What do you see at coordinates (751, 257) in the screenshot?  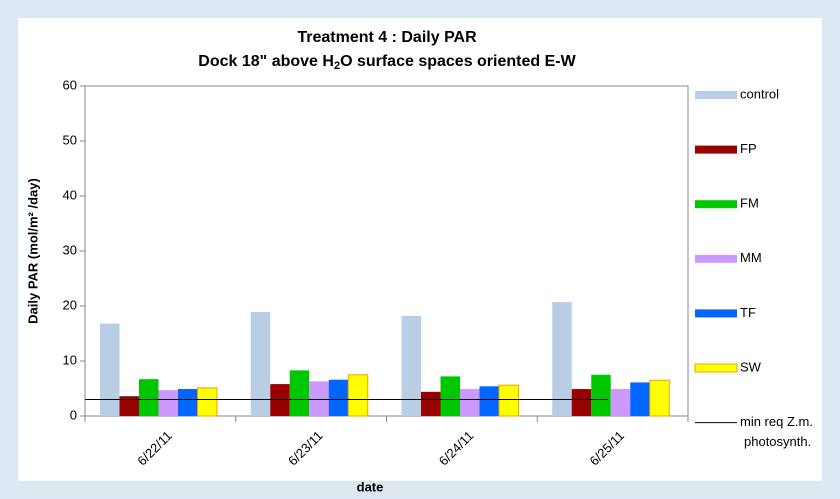 I see `legend-label: MM` at bounding box center [751, 257].